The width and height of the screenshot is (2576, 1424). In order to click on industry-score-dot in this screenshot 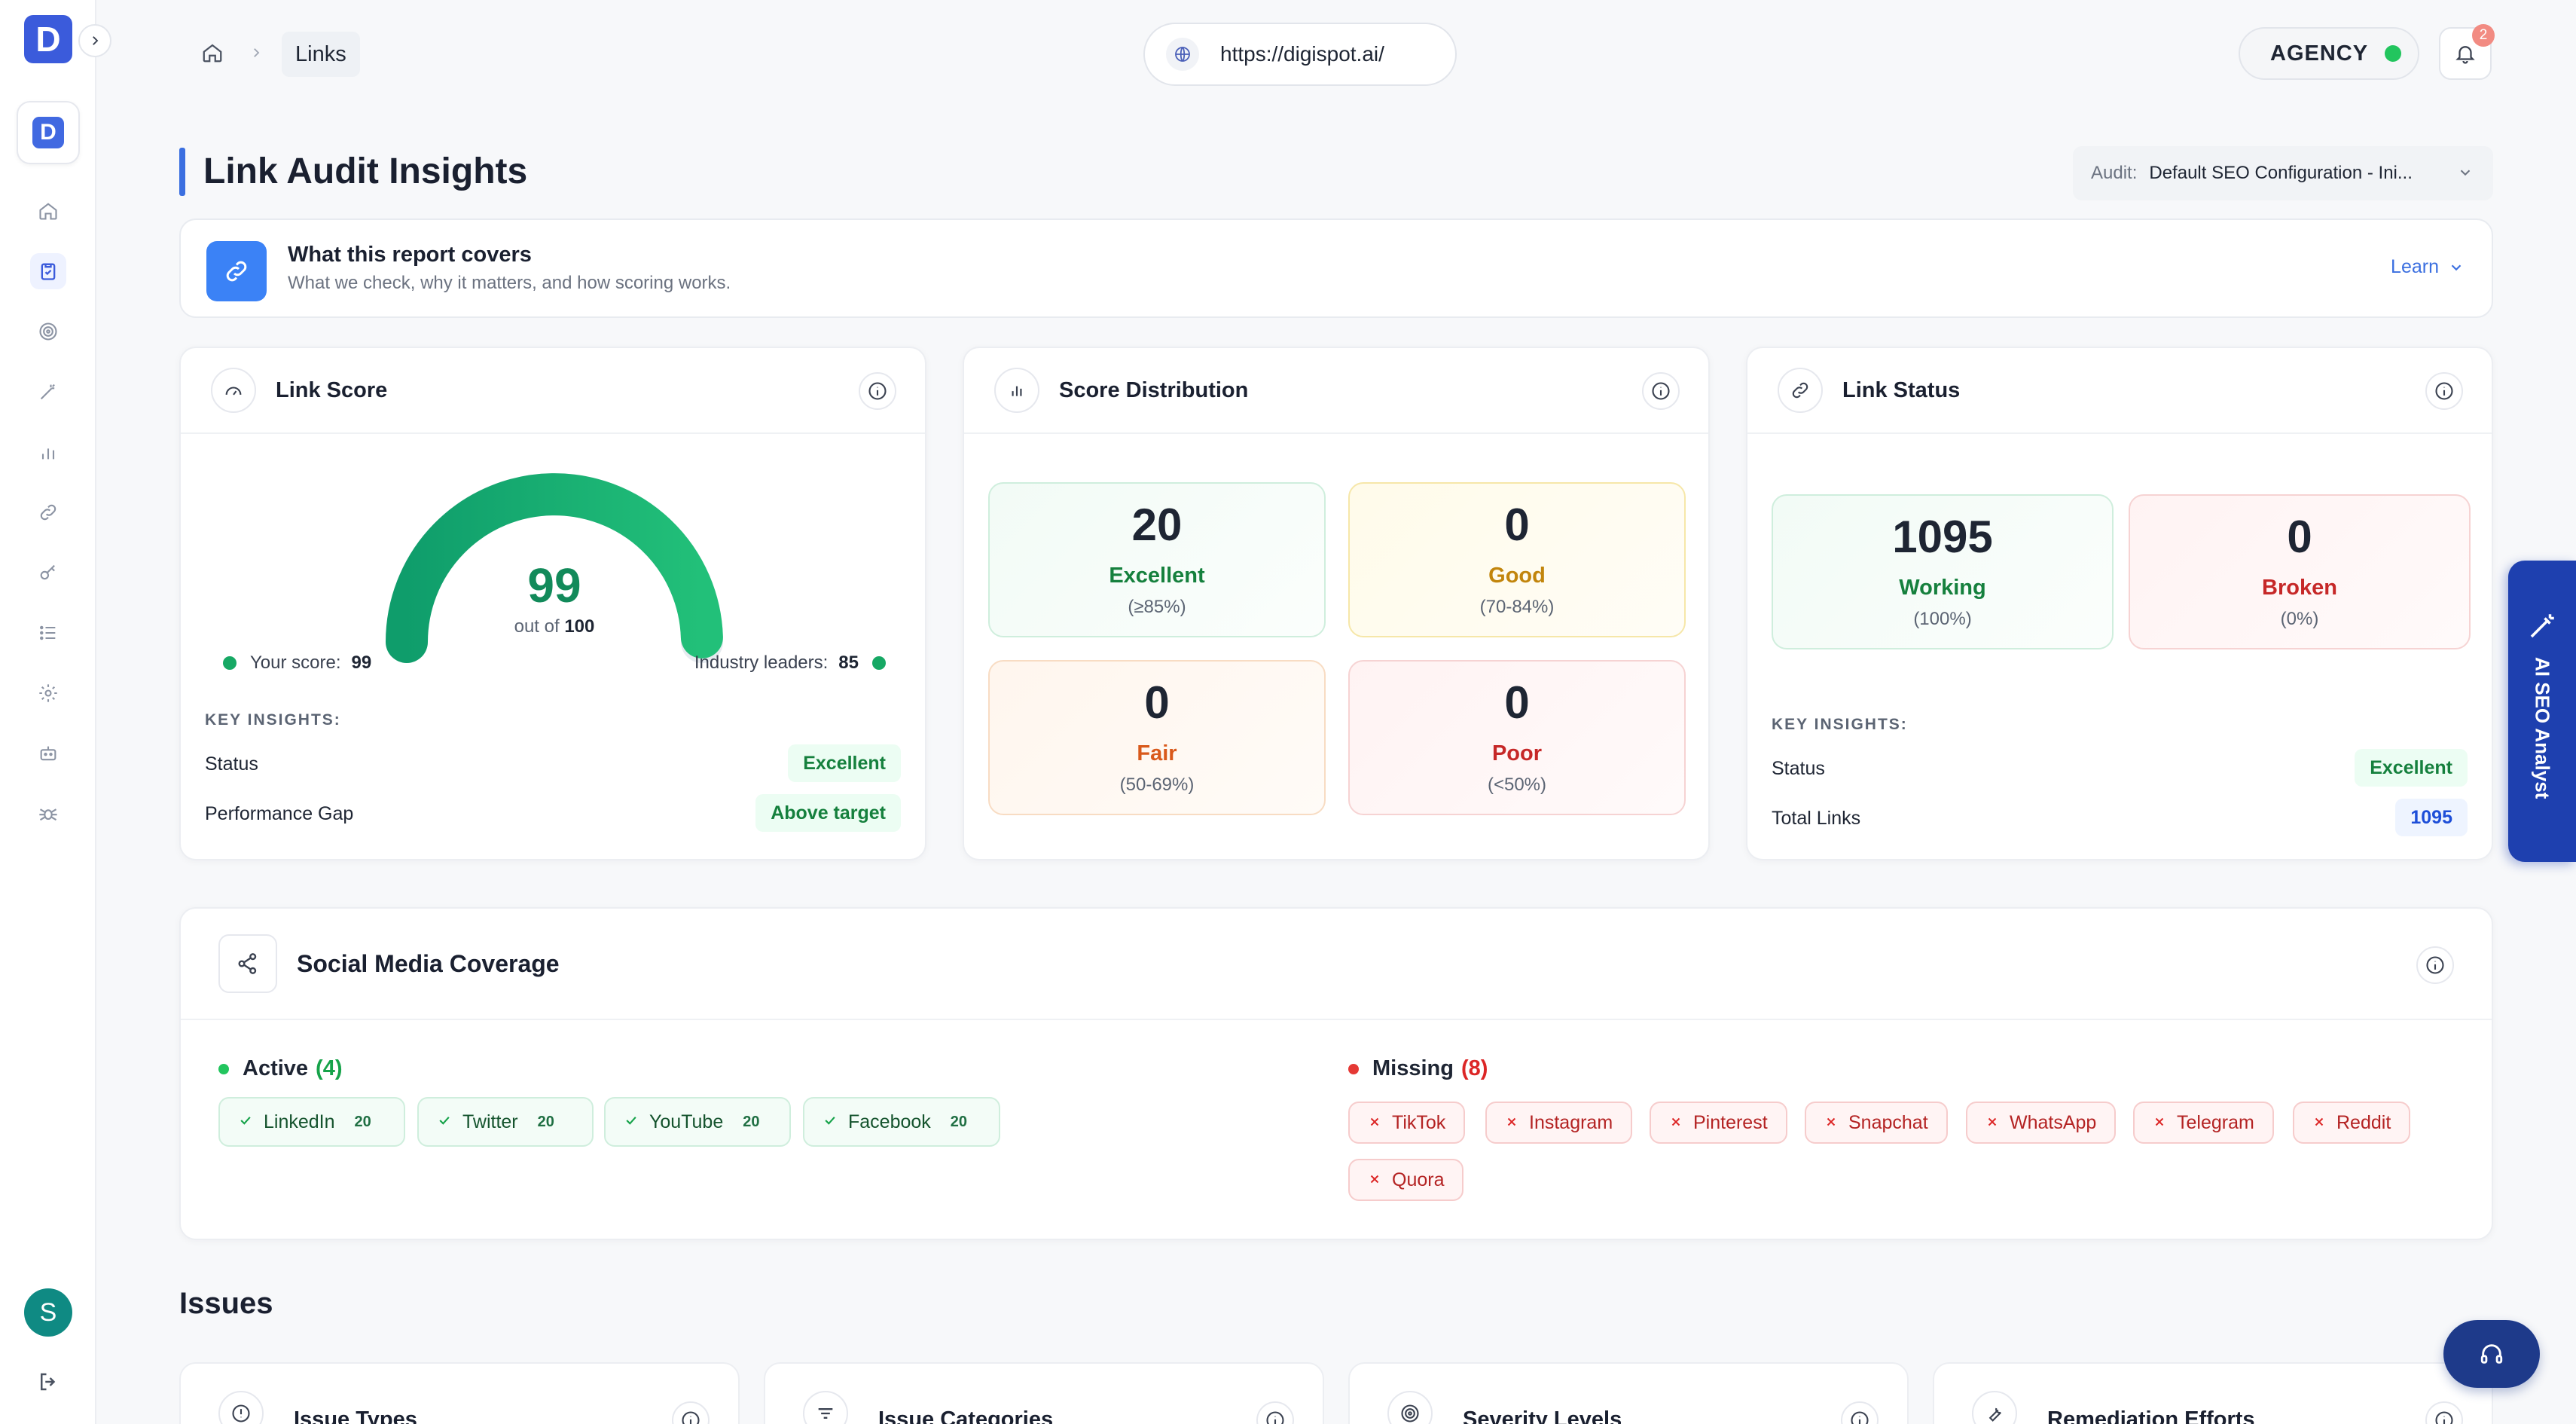, I will do `click(879, 663)`.